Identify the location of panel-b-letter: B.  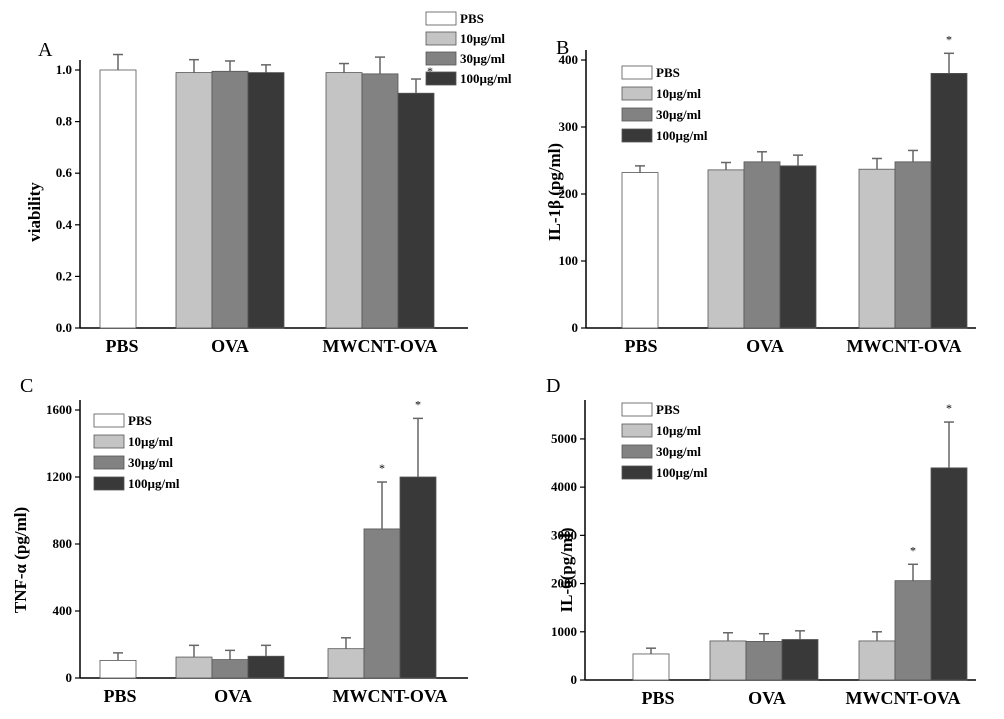
(562, 48).